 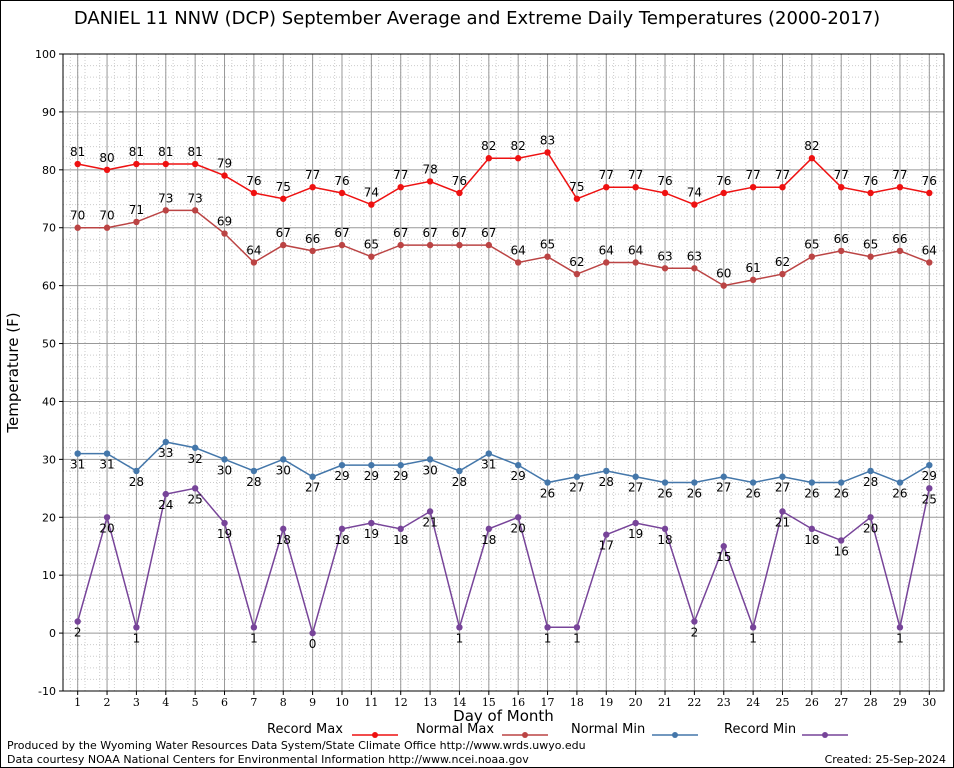 What do you see at coordinates (753, 702) in the screenshot?
I see `x-tick-label: 24` at bounding box center [753, 702].